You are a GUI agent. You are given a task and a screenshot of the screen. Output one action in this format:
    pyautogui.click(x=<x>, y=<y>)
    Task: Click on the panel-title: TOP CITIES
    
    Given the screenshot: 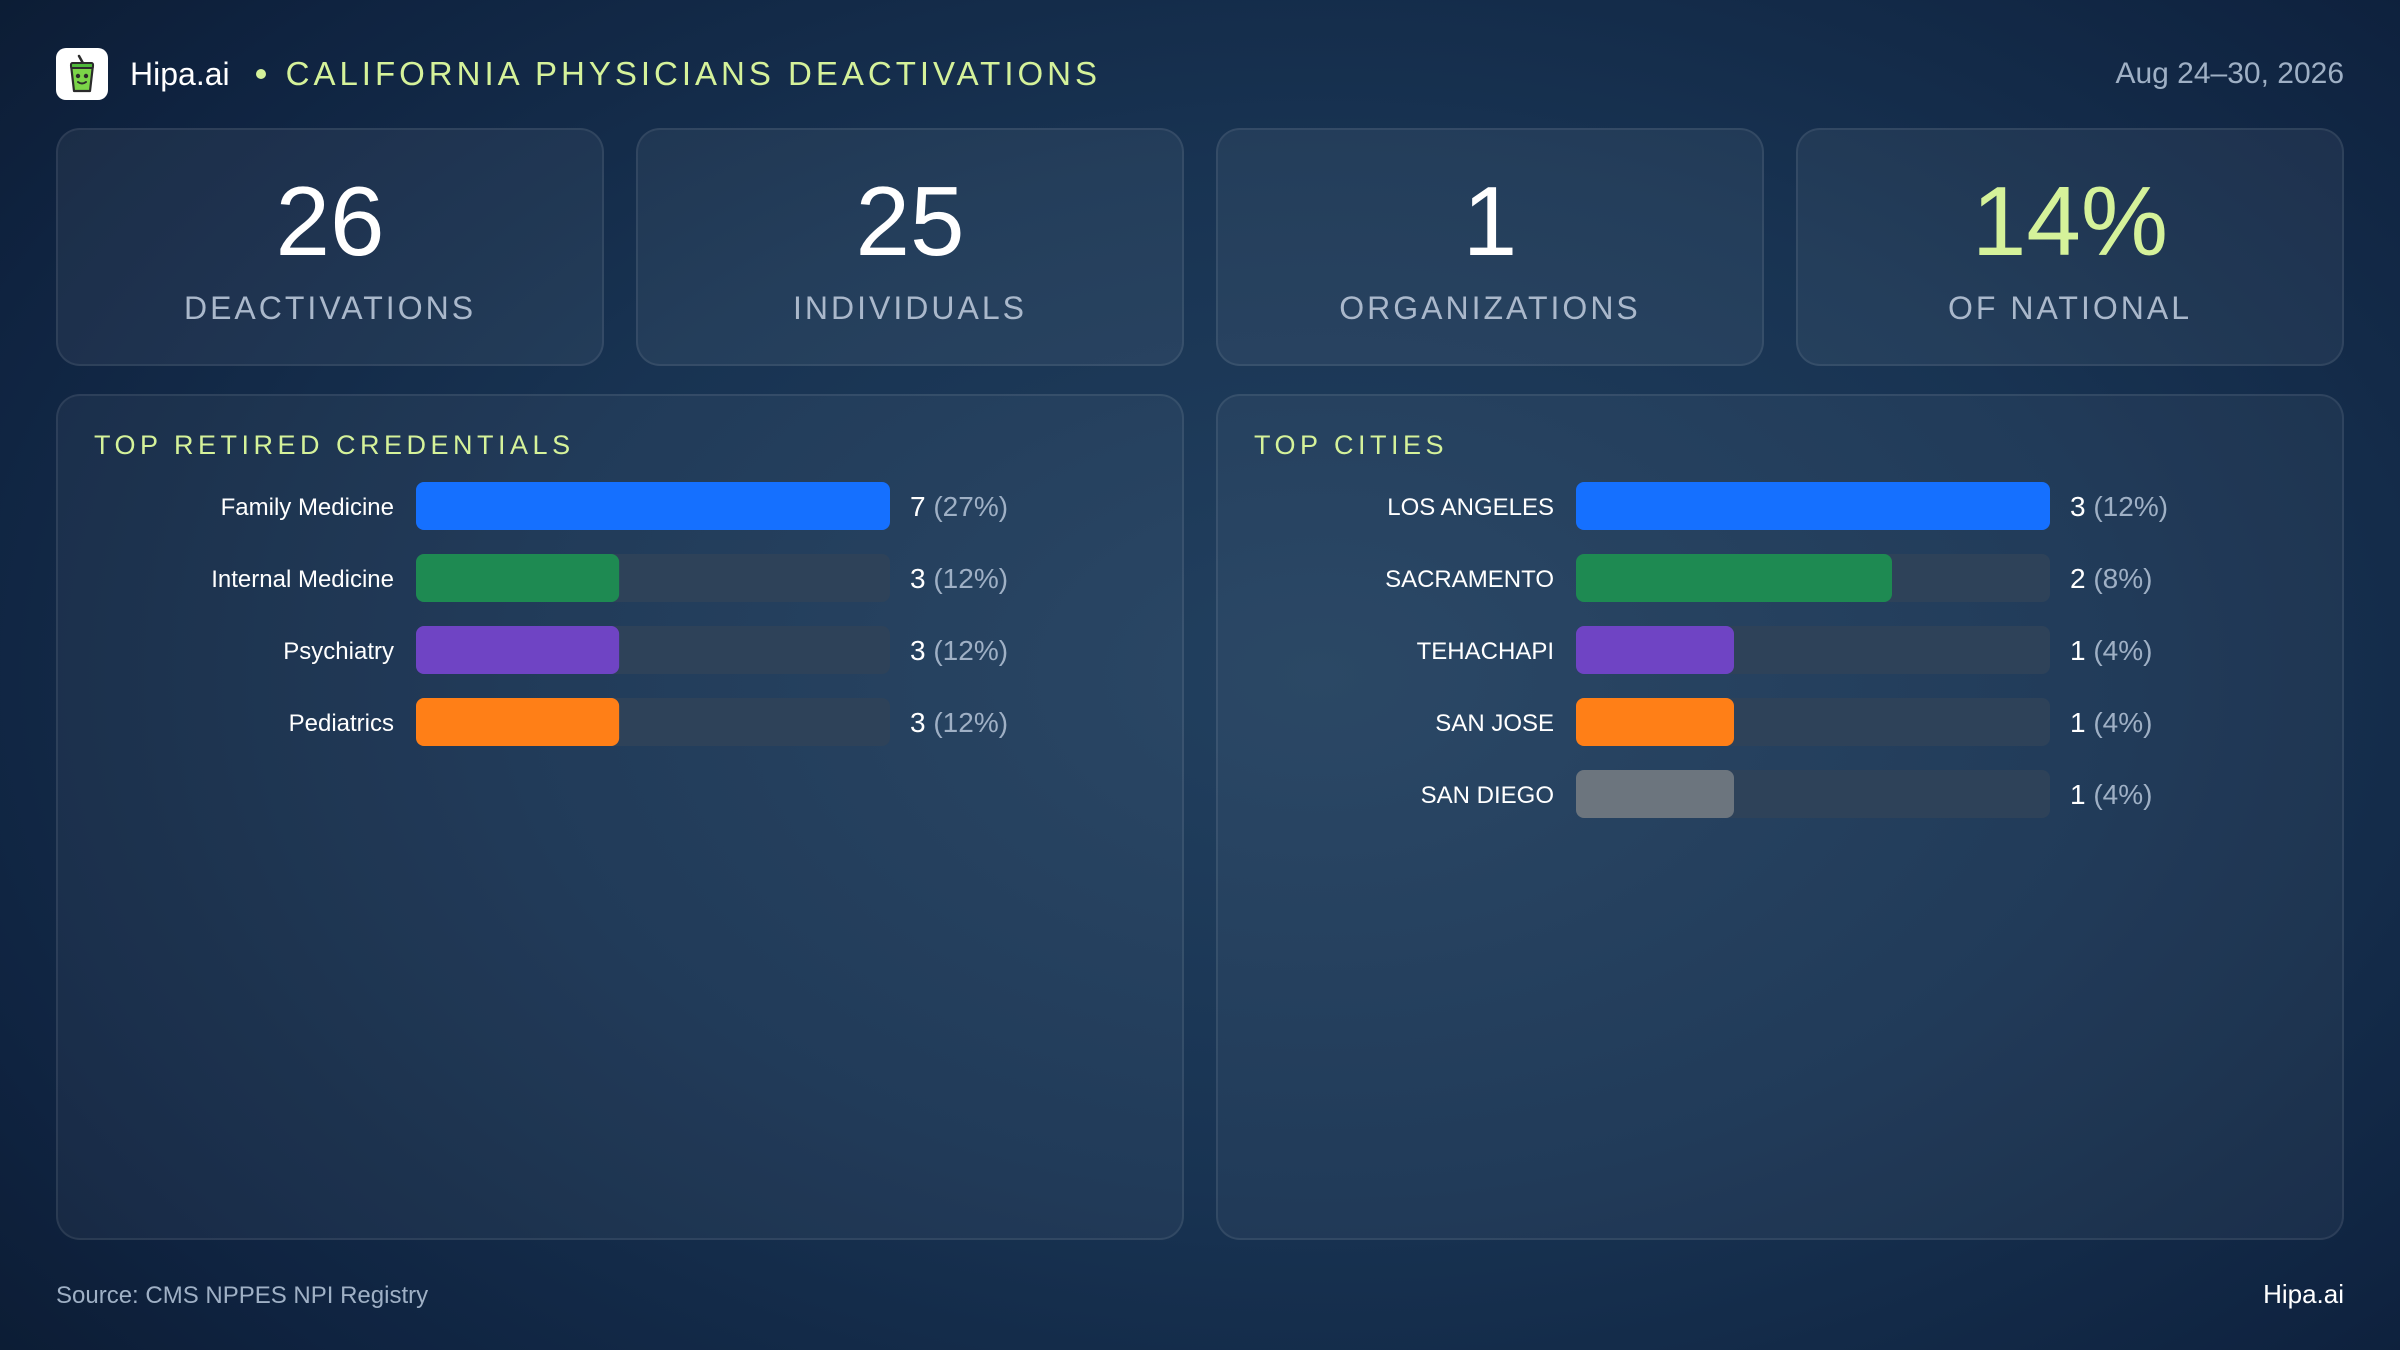 What is the action you would take?
    pyautogui.click(x=1351, y=445)
    